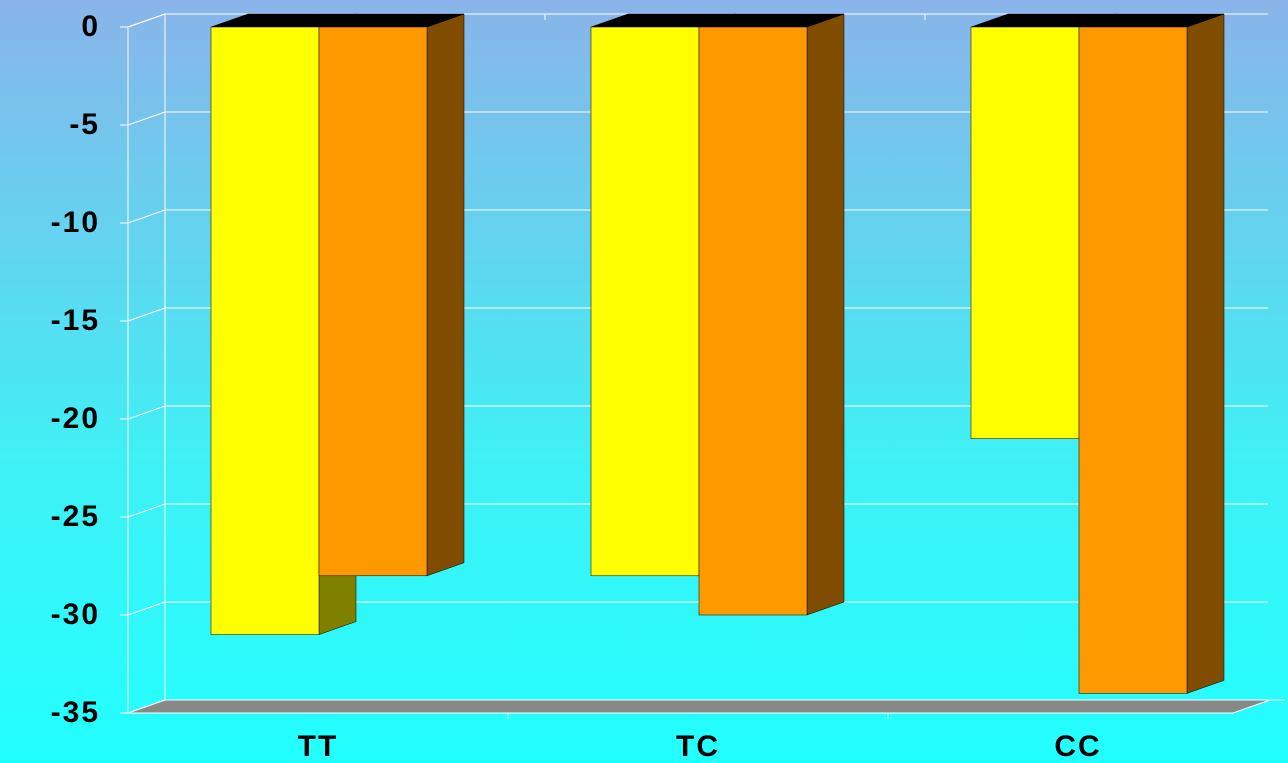  I want to click on y-tick-label: -25, so click(75, 516).